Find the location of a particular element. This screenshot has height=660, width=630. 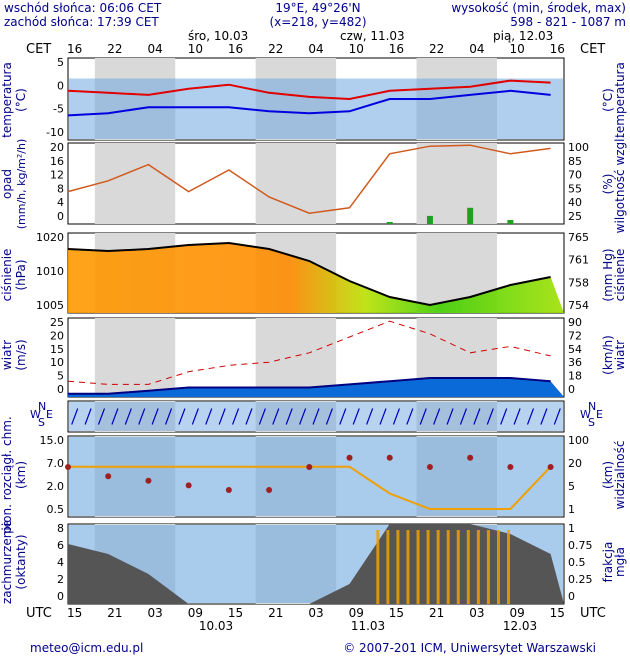

temperature-line is located at coordinates (309, 90).